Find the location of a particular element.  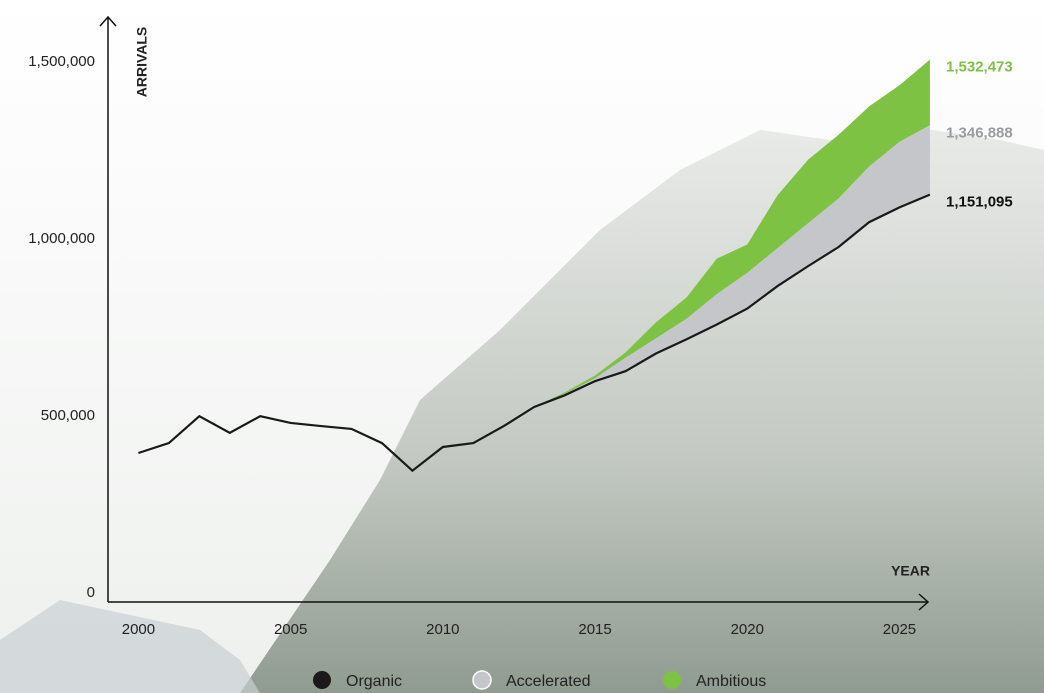

y-tick-label: 0 is located at coordinates (91, 592).